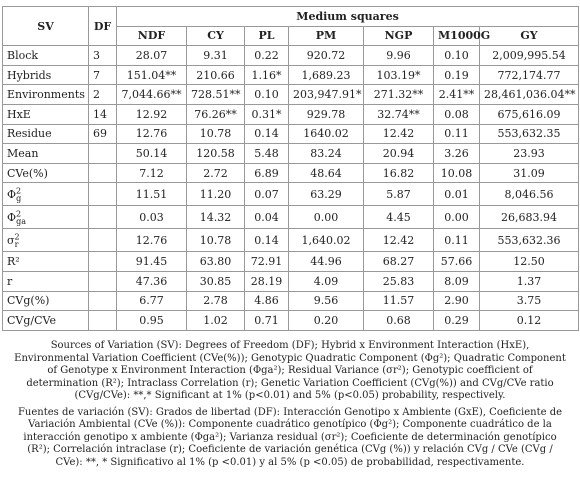 This screenshot has width=580, height=479. I want to click on value-cell: 920.72, so click(326, 55).